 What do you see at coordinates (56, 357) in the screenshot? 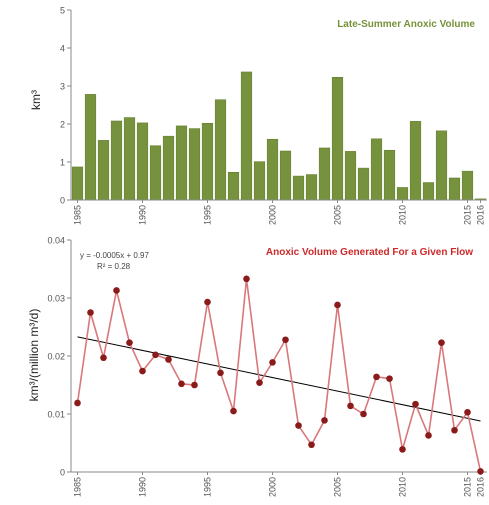
I see `y-tick-label: 0.02` at bounding box center [56, 357].